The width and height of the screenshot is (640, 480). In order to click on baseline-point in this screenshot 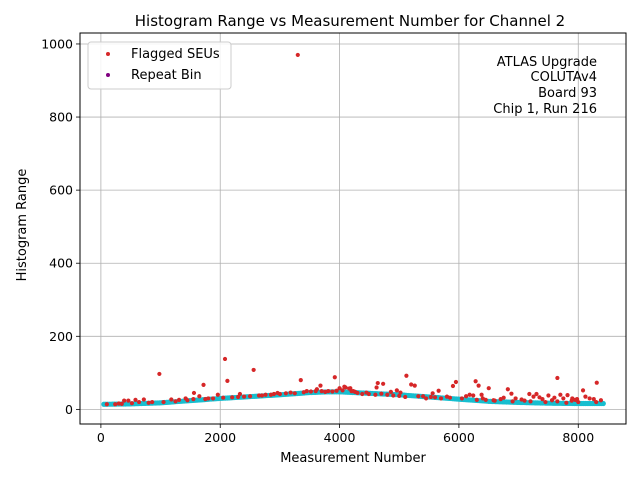, I will do `click(603, 403)`.